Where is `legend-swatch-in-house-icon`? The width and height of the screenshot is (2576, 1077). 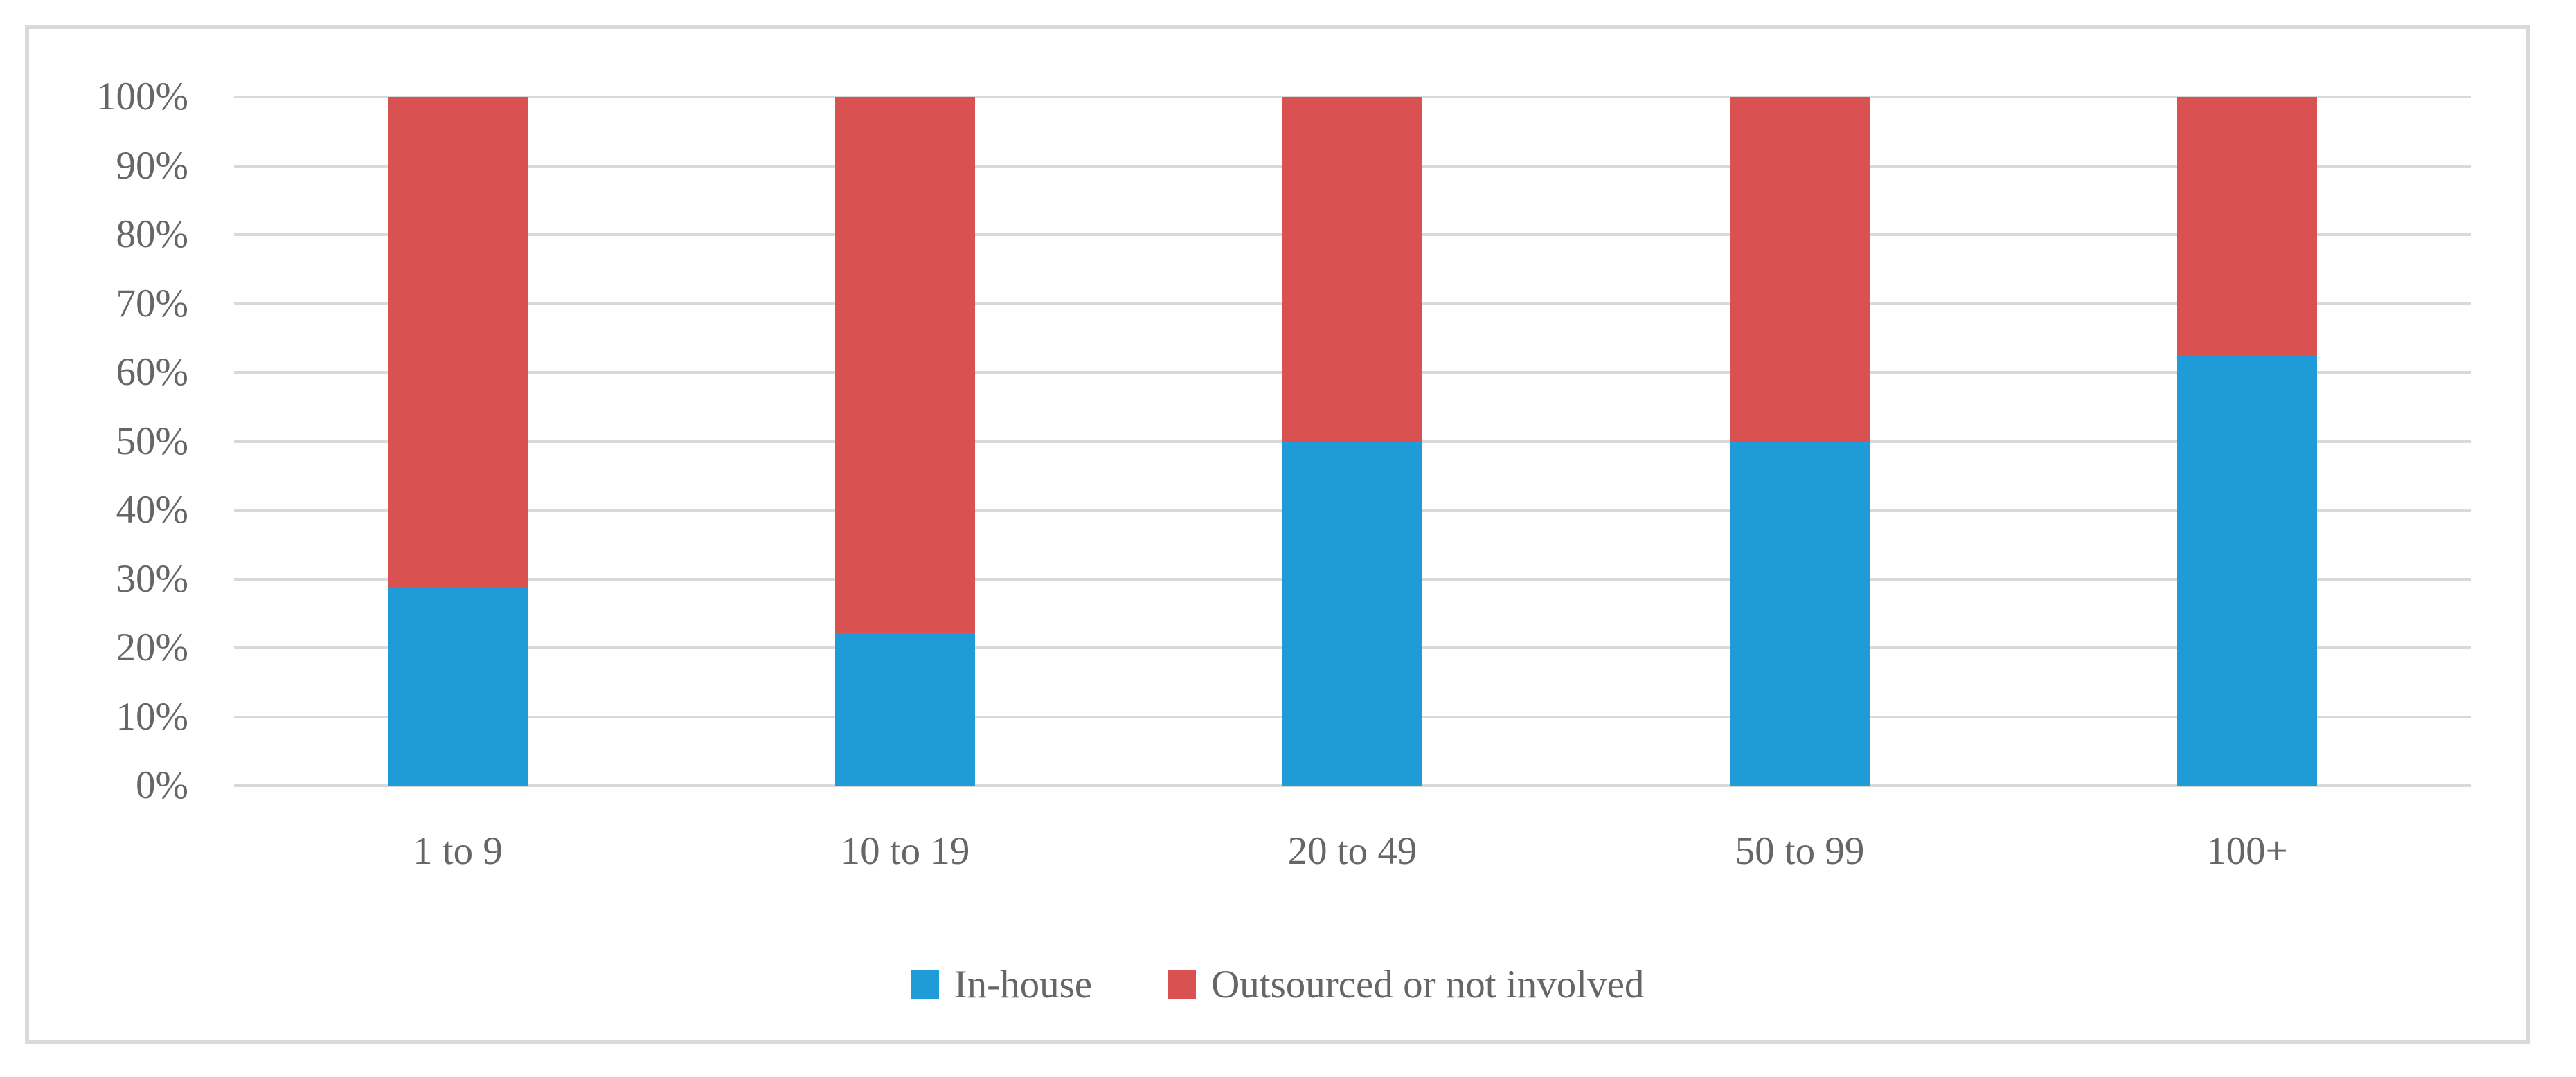 legend-swatch-in-house-icon is located at coordinates (925, 984).